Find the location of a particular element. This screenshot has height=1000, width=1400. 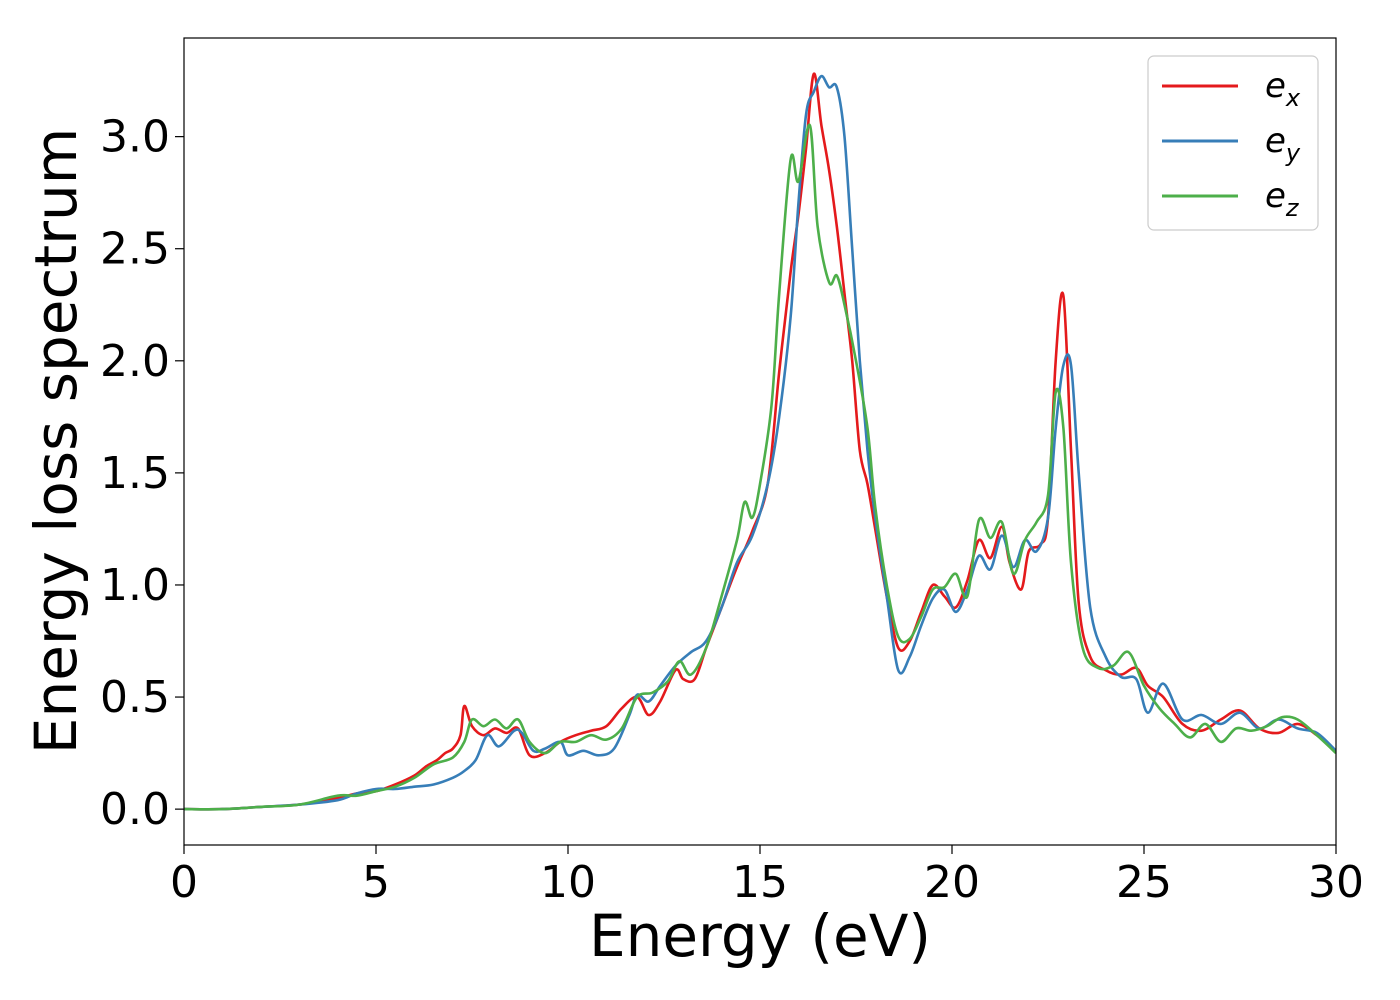

x-tick-label: 10 is located at coordinates (568, 882).